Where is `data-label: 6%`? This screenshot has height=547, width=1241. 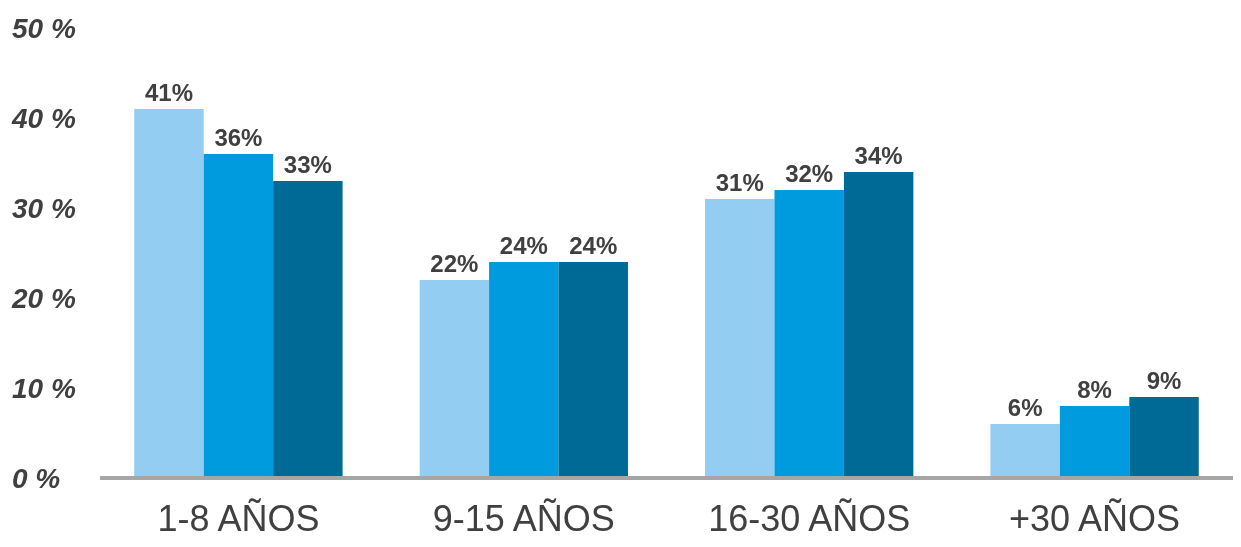
data-label: 6% is located at coordinates (1025, 407).